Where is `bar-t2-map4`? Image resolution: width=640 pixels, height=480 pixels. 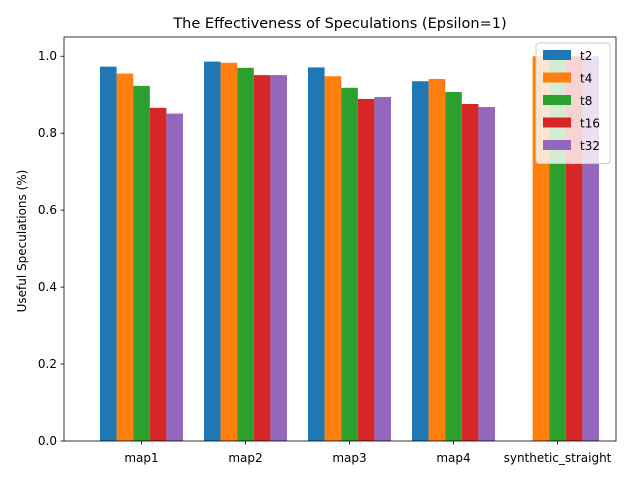 bar-t2-map4 is located at coordinates (420, 261).